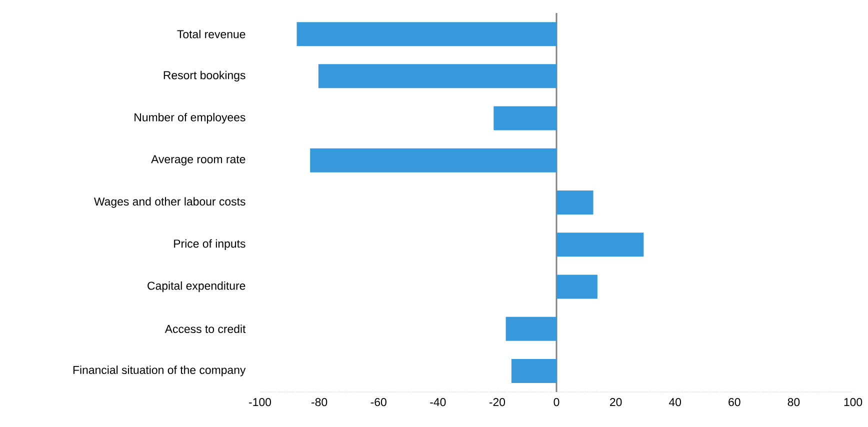 This screenshot has width=868, height=427. I want to click on y-tick-label: Average room rate, so click(198, 160).